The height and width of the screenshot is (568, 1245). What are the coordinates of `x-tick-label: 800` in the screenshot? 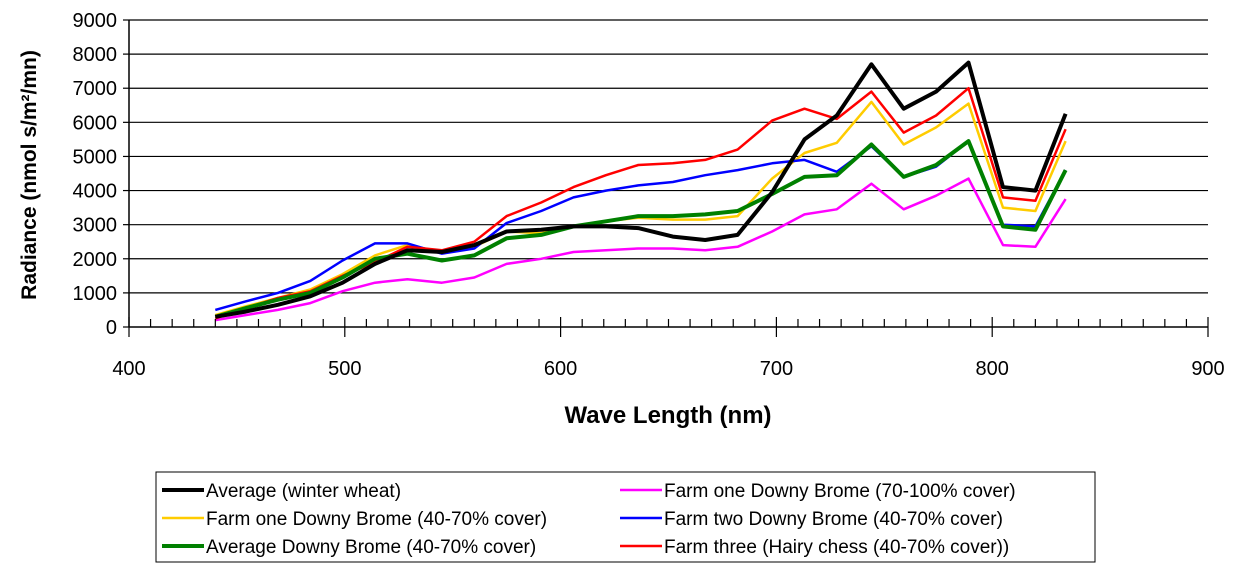 It's located at (992, 369).